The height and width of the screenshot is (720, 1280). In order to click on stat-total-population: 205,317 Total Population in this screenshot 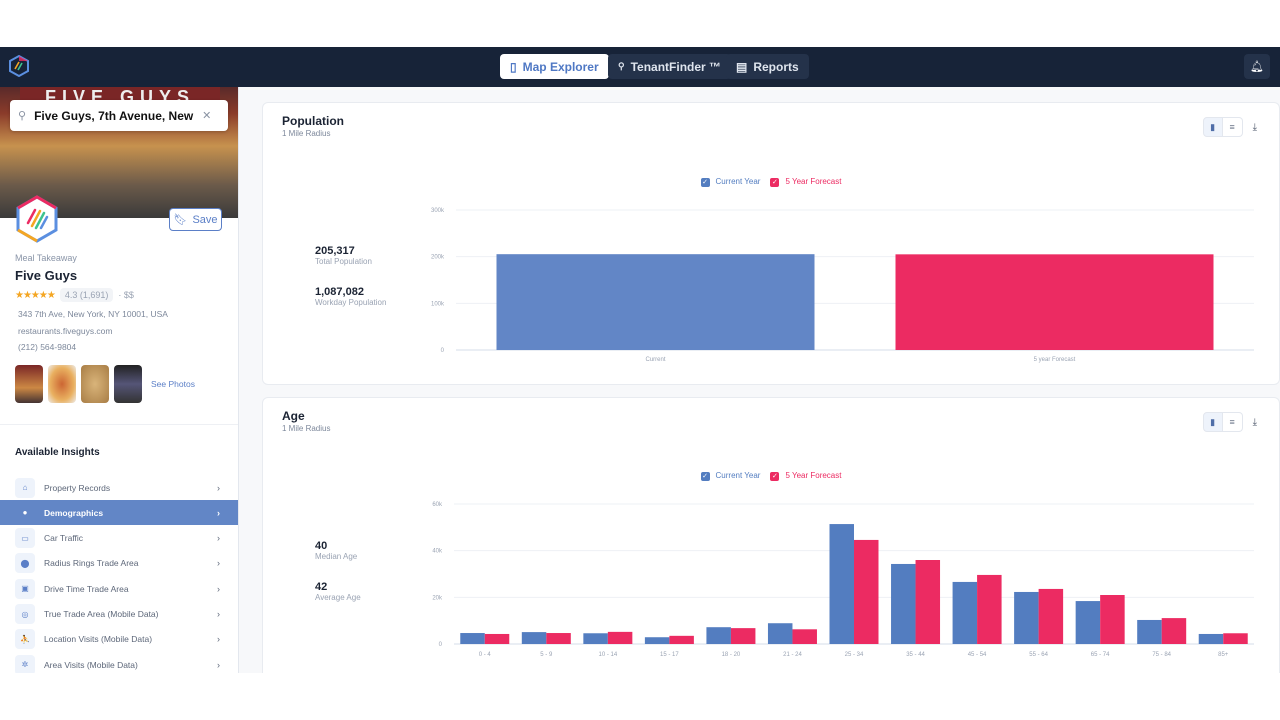, I will do `click(343, 255)`.